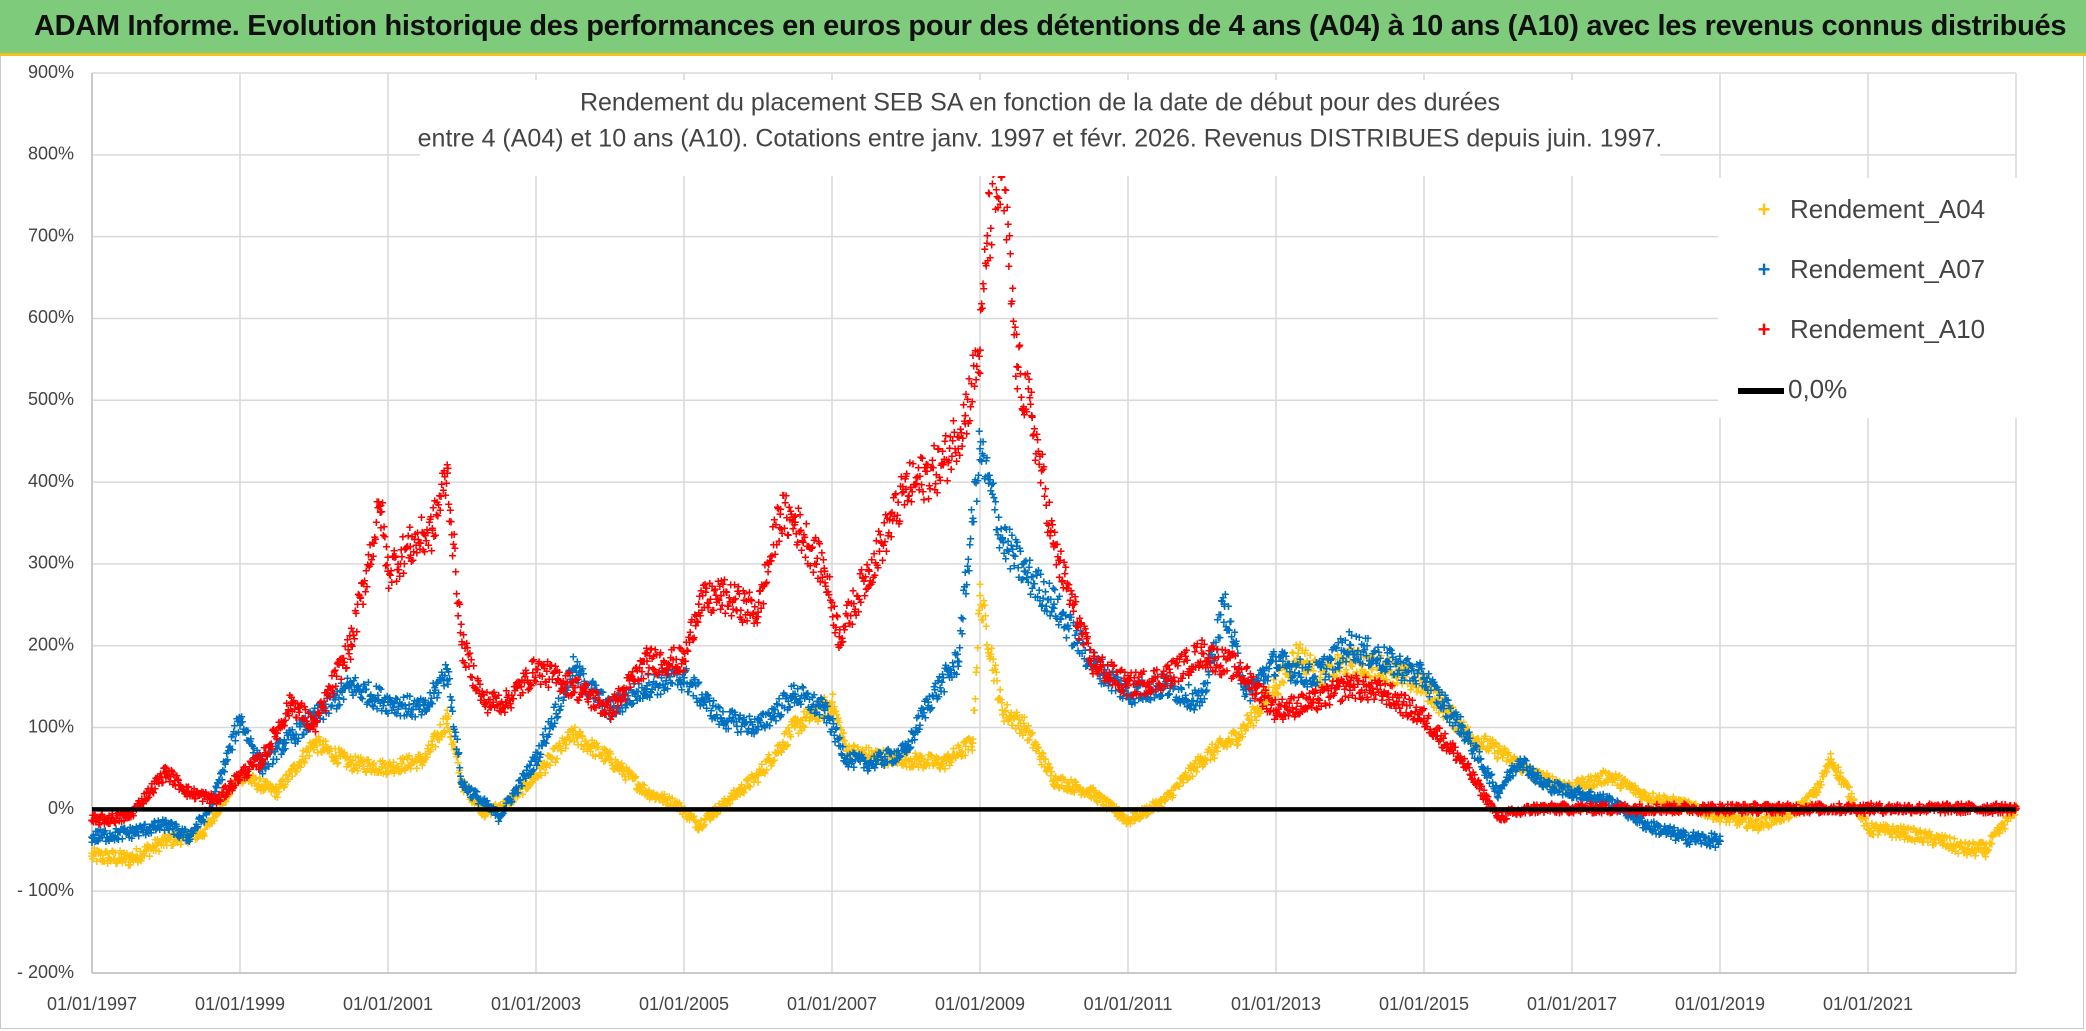 The height and width of the screenshot is (1031, 2086). Describe the element at coordinates (944, 692) in the screenshot. I see `series-point-a07: +` at that location.